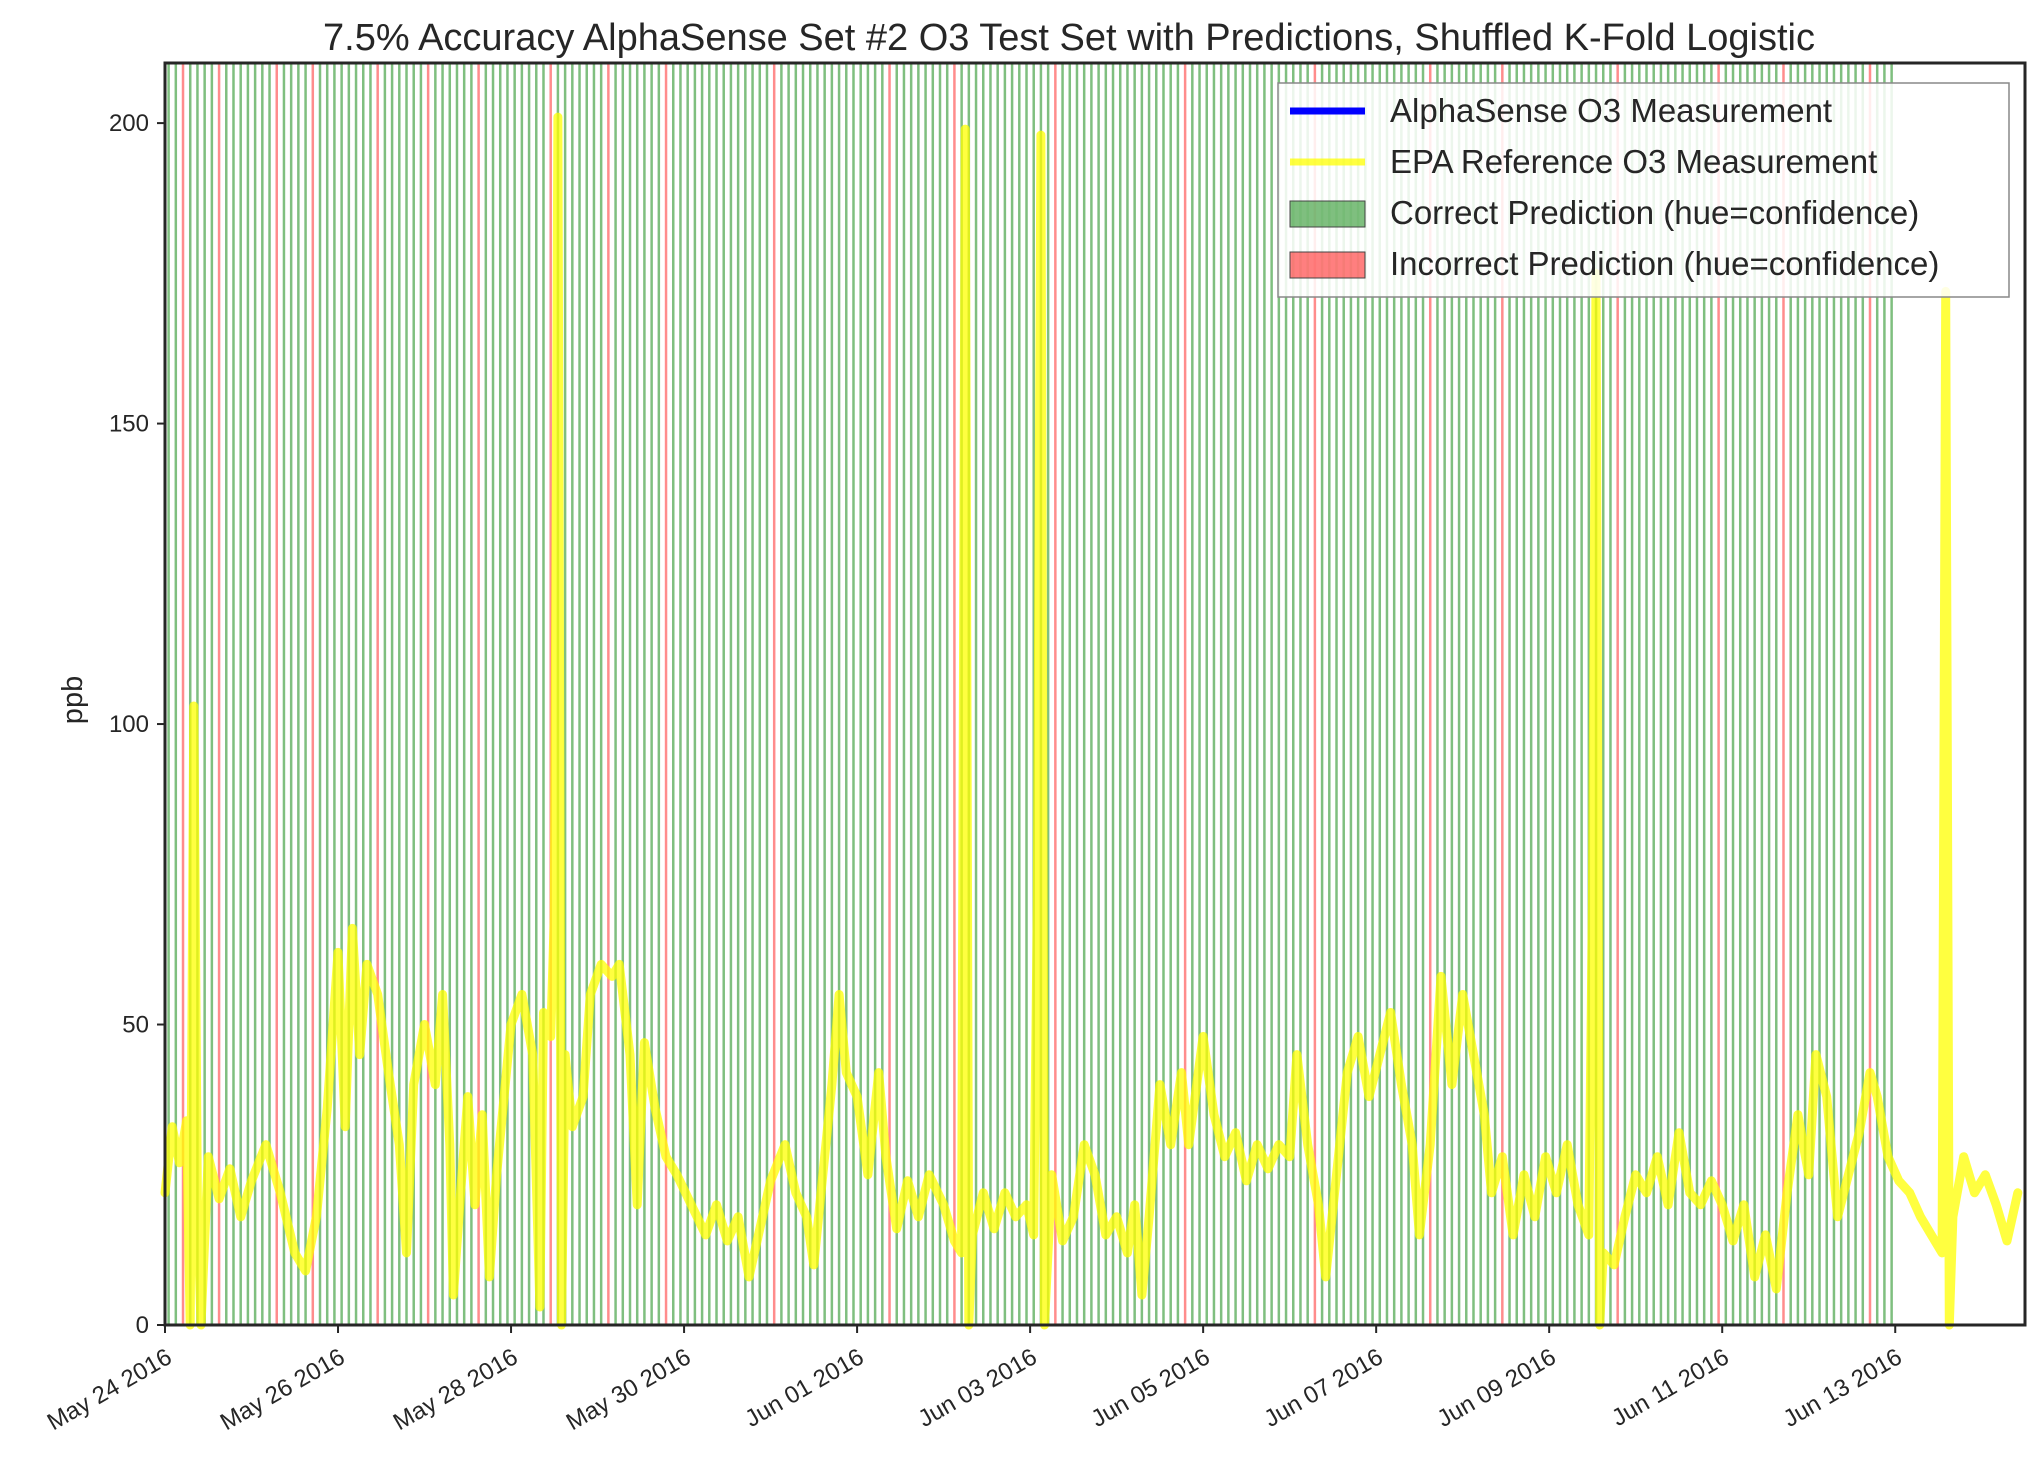 This screenshot has width=2044, height=1471. I want to click on legend-label: Incorrect Prediction (hue=confidence), so click(1664, 263).